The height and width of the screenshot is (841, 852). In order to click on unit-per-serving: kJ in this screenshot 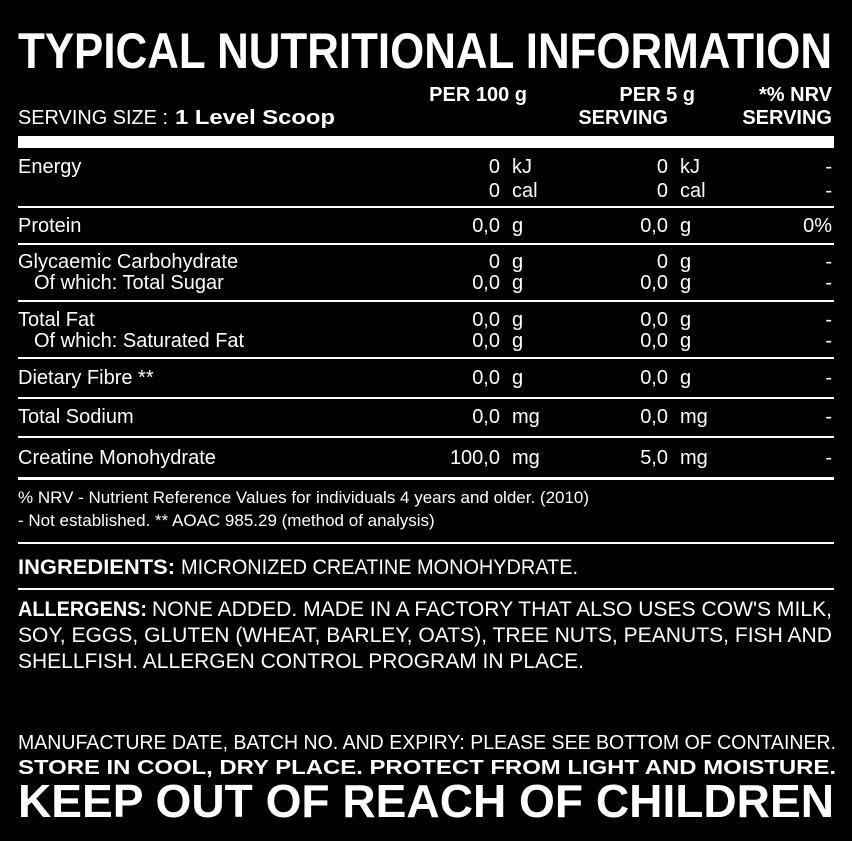, I will do `click(690, 167)`.